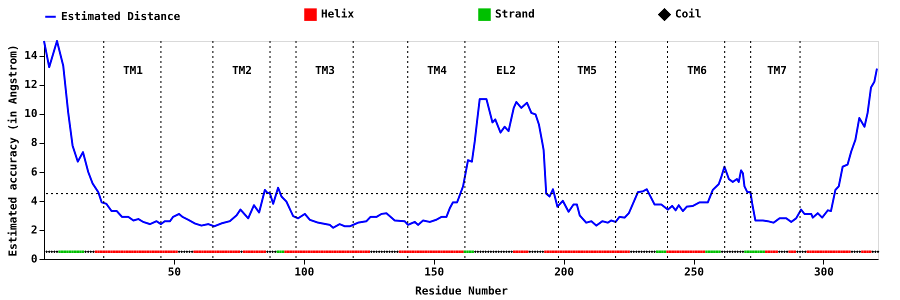  What do you see at coordinates (688, 14) in the screenshot?
I see `legend-label: Coil` at bounding box center [688, 14].